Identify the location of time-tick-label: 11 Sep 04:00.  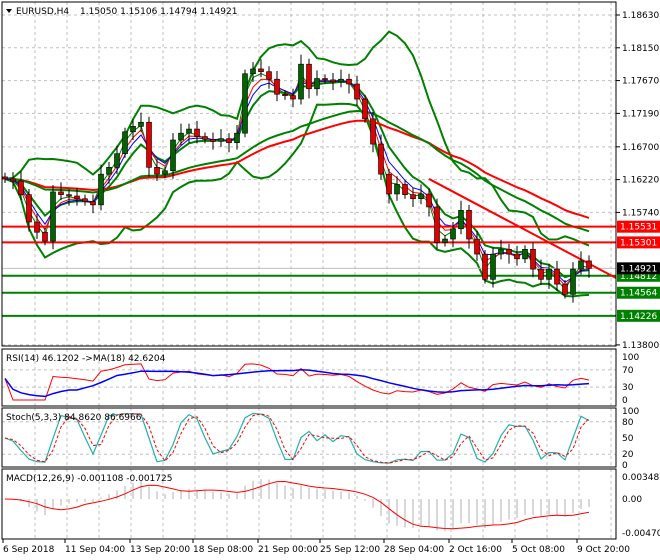
(95, 550).